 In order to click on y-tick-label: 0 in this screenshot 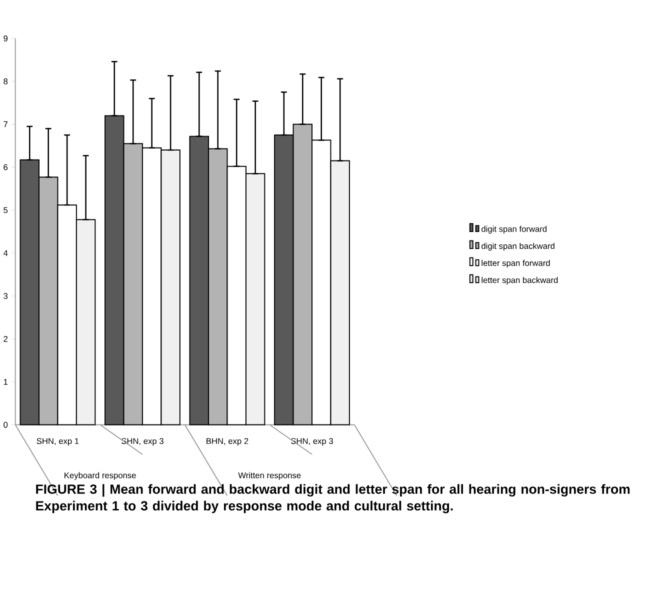, I will do `click(6, 425)`.